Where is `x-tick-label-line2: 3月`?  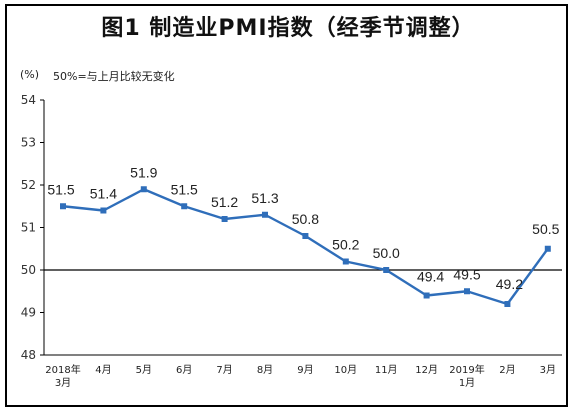
x-tick-label-line2: 3月 is located at coordinates (63, 383).